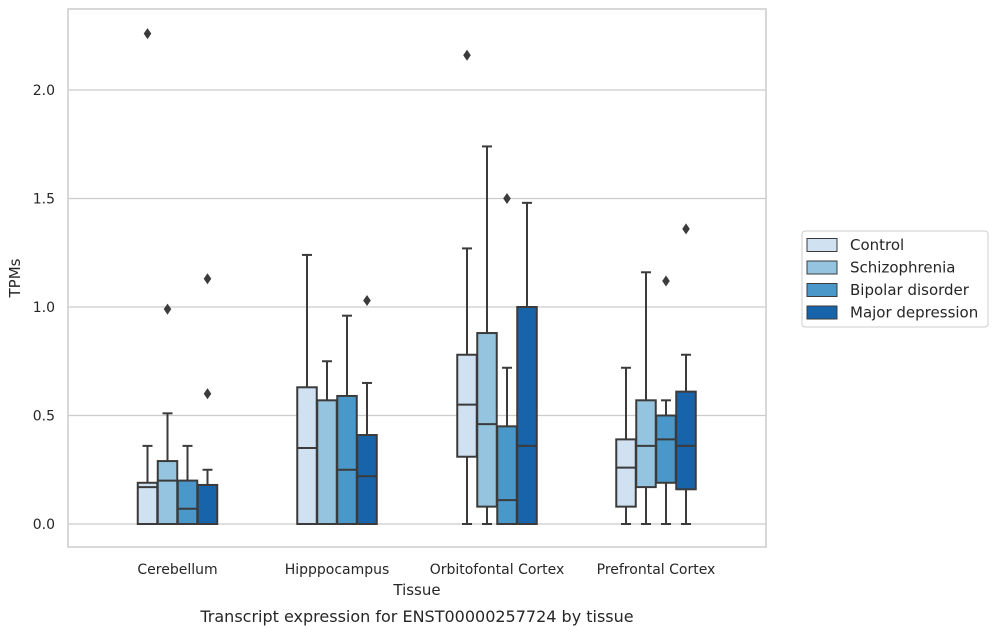 Image resolution: width=997 pixels, height=634 pixels. What do you see at coordinates (44, 525) in the screenshot?
I see `y-tick-label: 0.0` at bounding box center [44, 525].